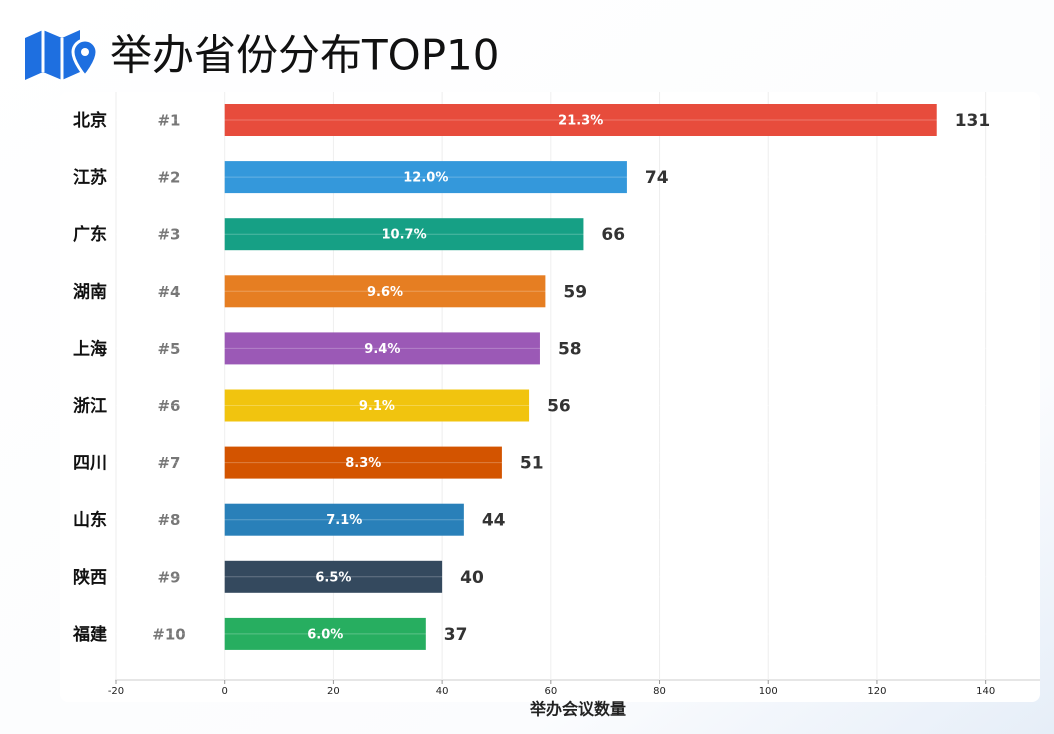  What do you see at coordinates (90, 120) in the screenshot?
I see `y-tick-label: 北京` at bounding box center [90, 120].